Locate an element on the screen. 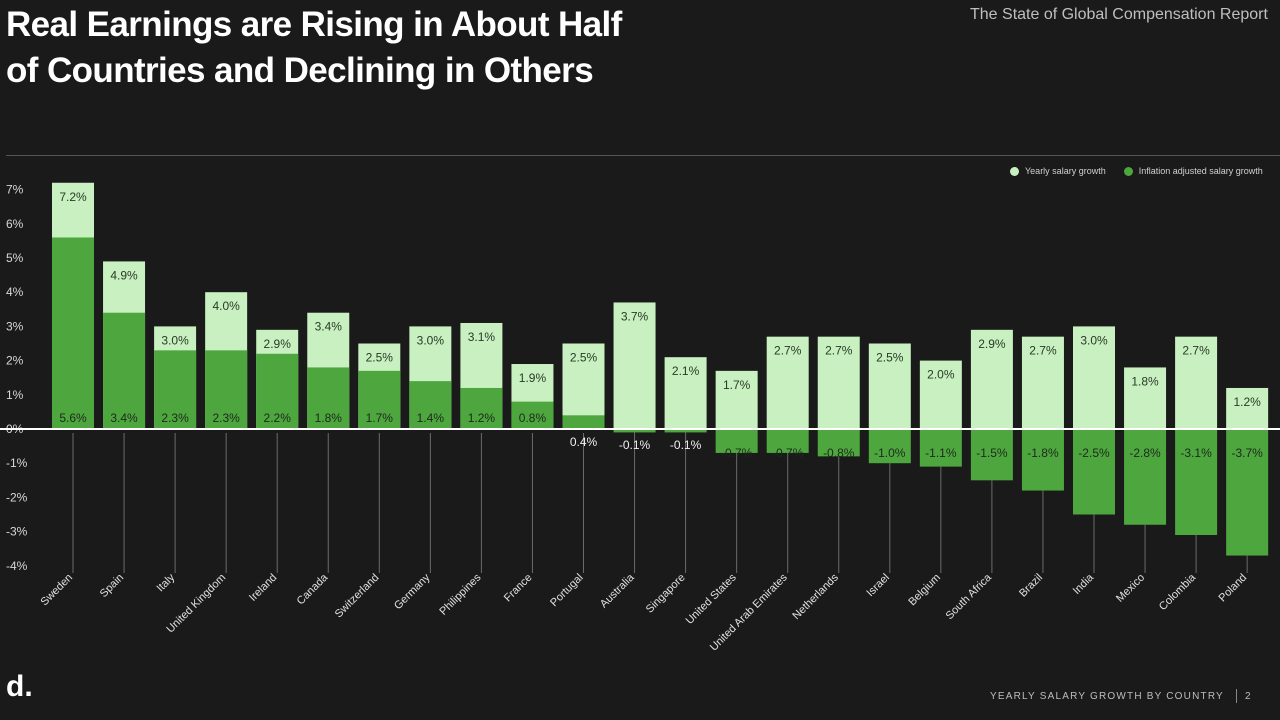 The height and width of the screenshot is (720, 1280). label-adjusted: -0.1% is located at coordinates (635, 445).